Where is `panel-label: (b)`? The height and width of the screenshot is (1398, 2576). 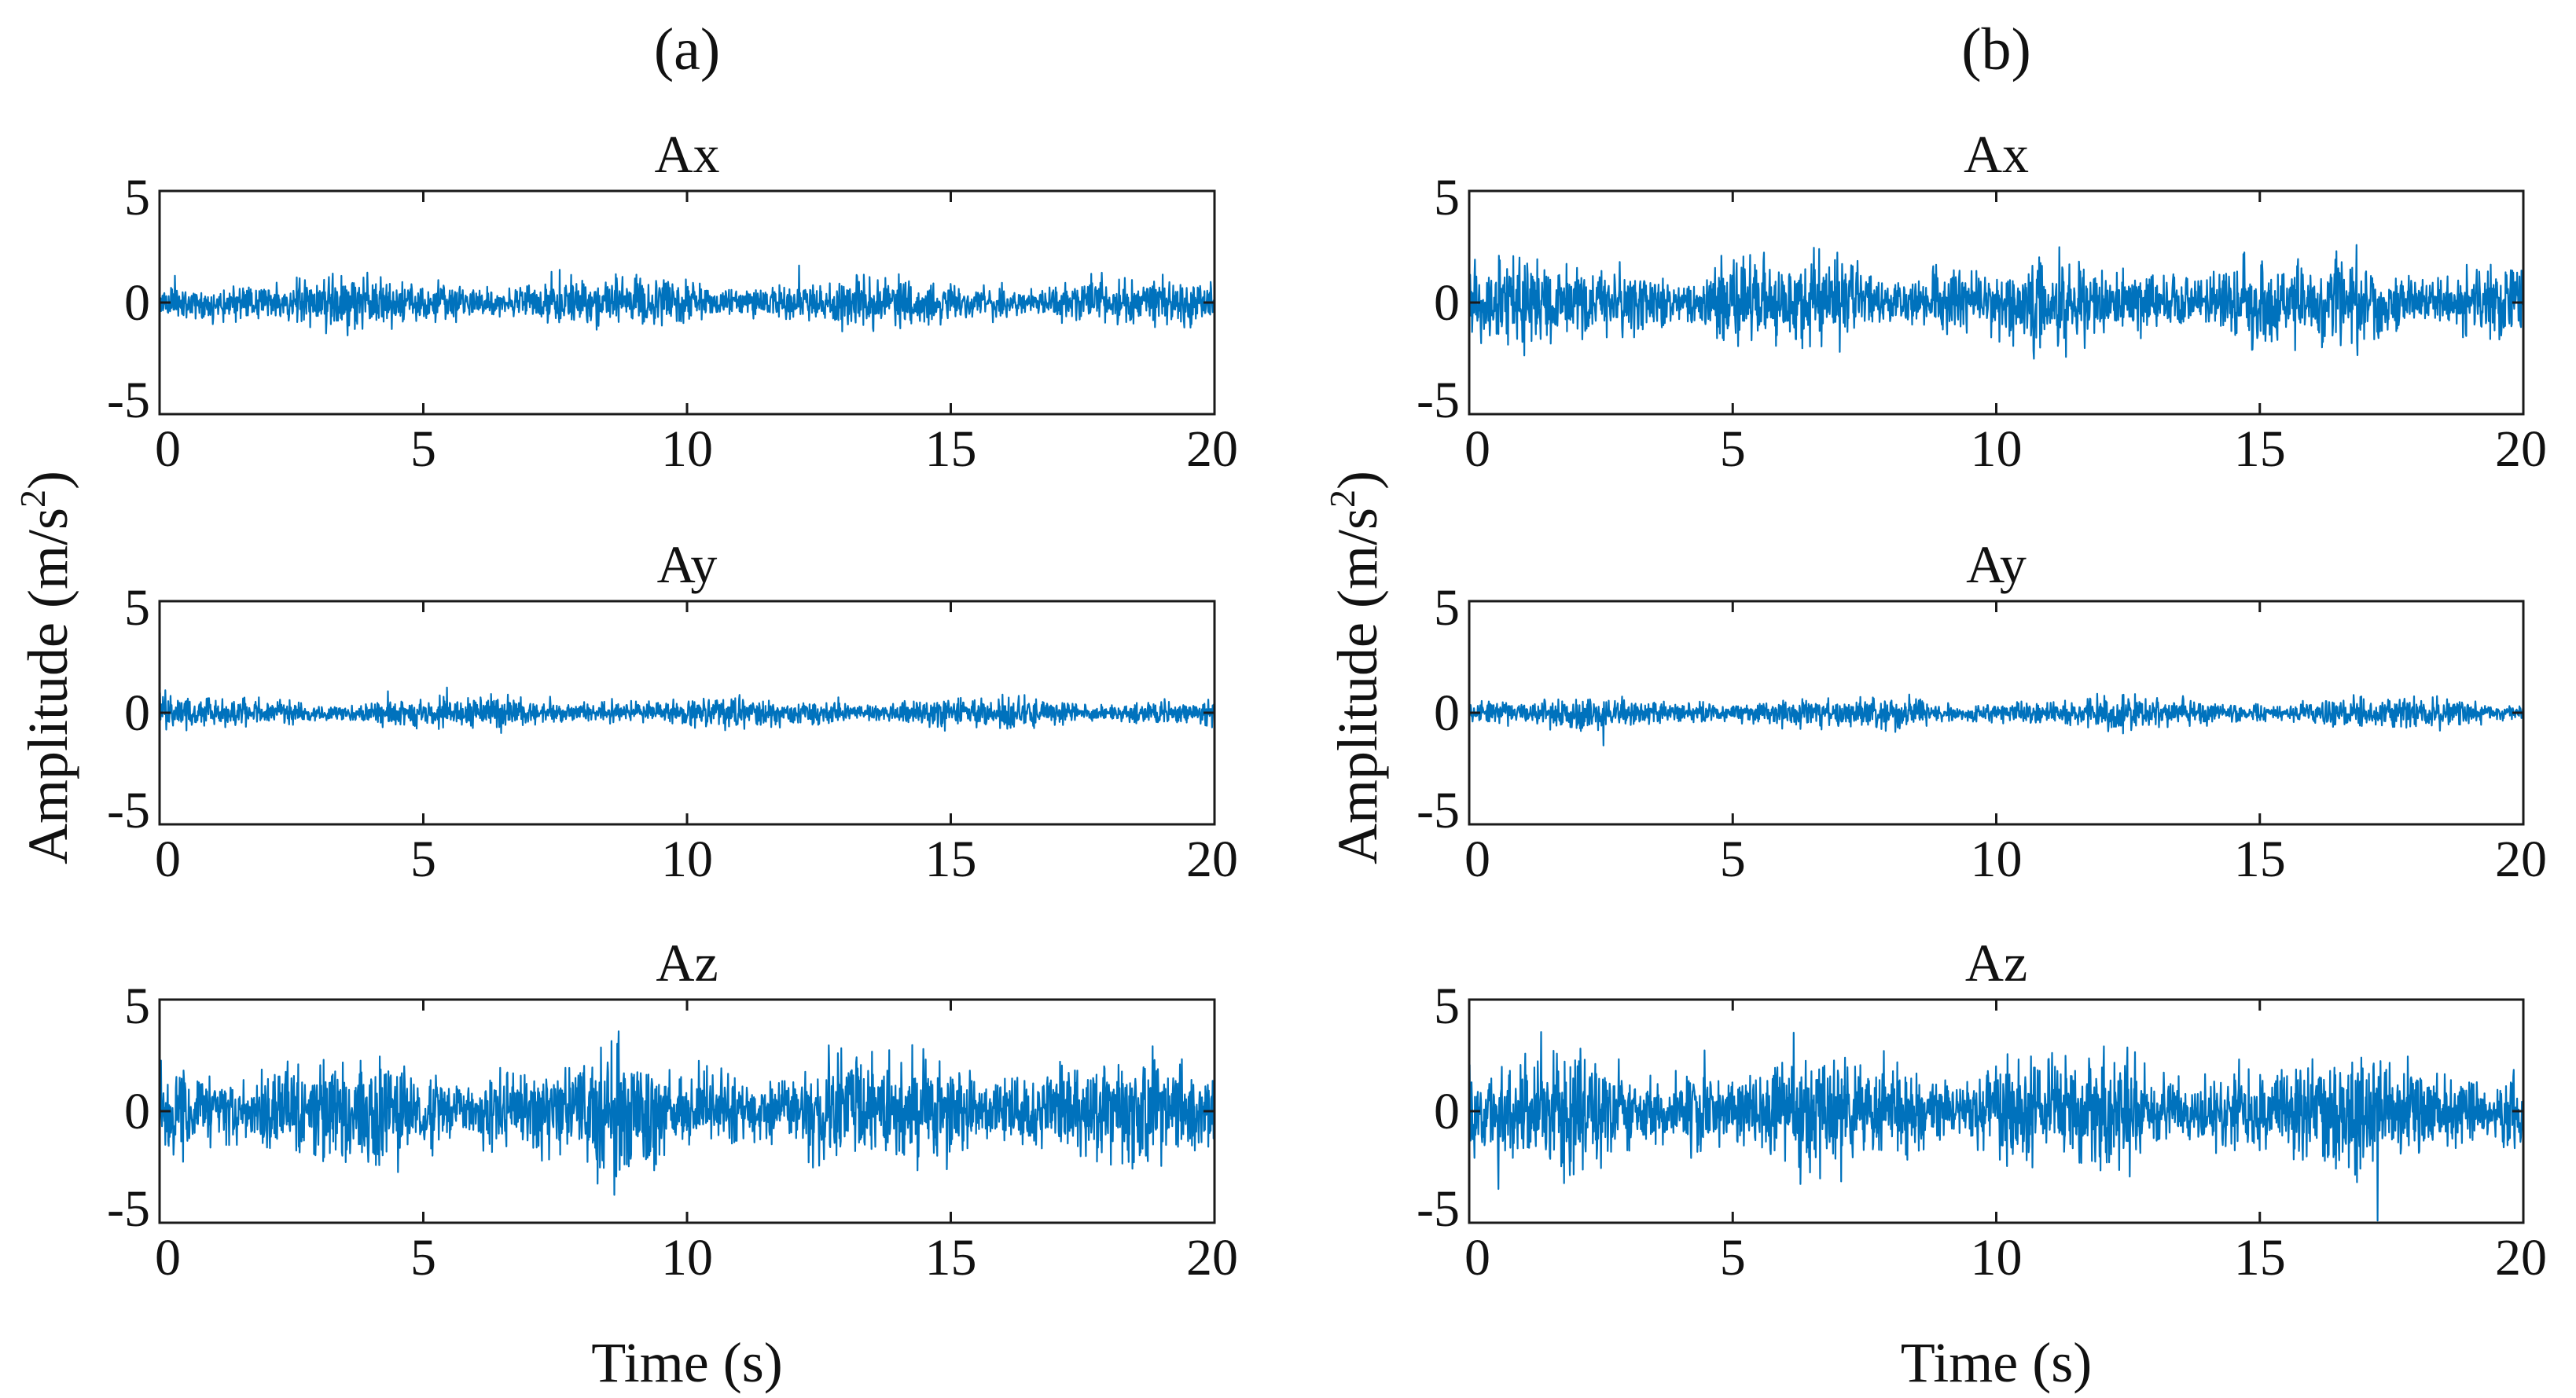 panel-label: (b) is located at coordinates (1996, 50).